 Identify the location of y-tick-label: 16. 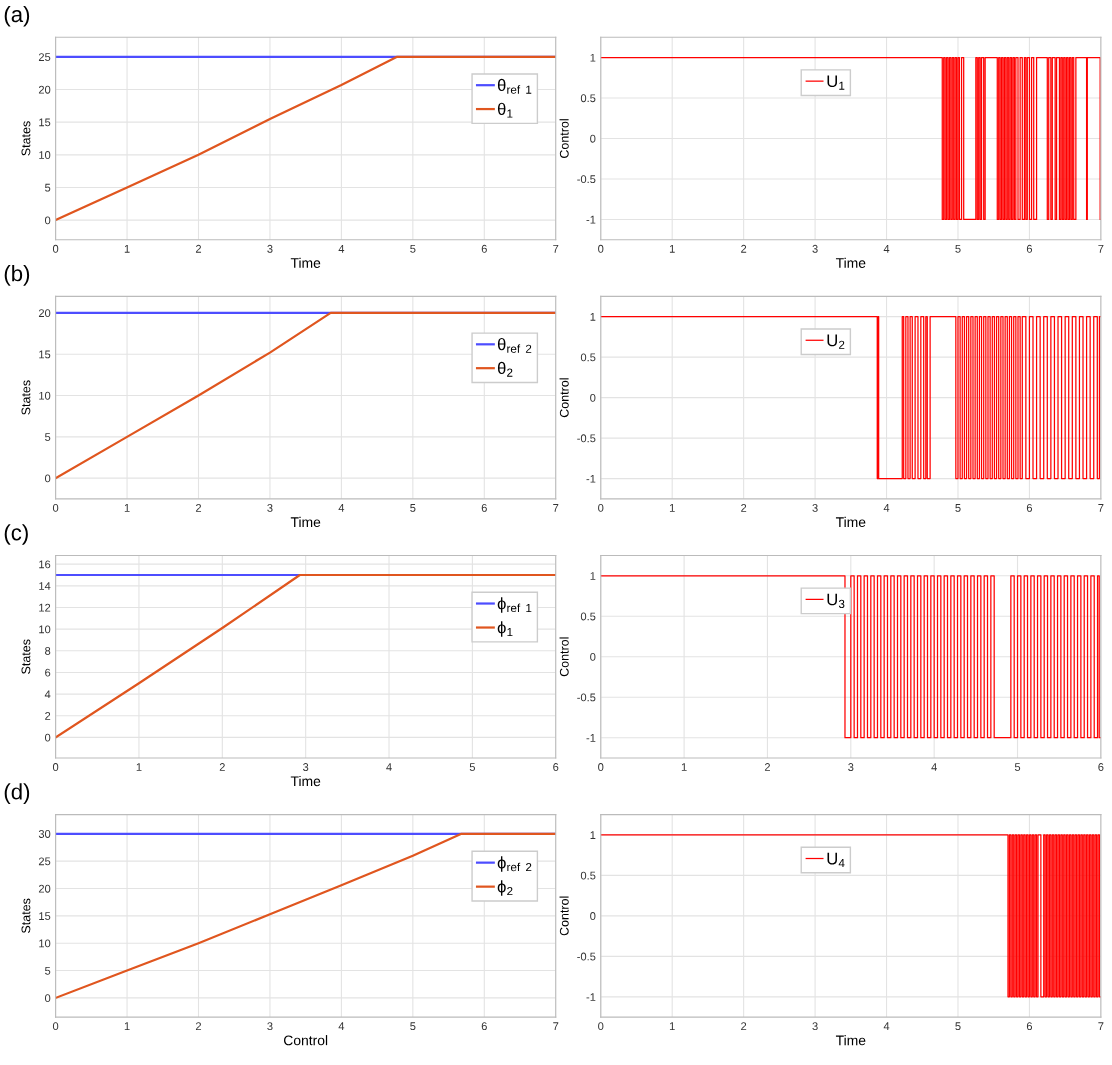
(45, 564).